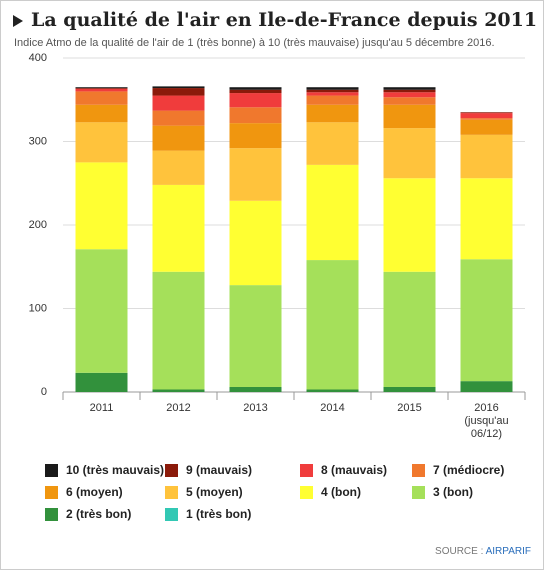  I want to click on legend-item: 5 (moyen), so click(232, 492).